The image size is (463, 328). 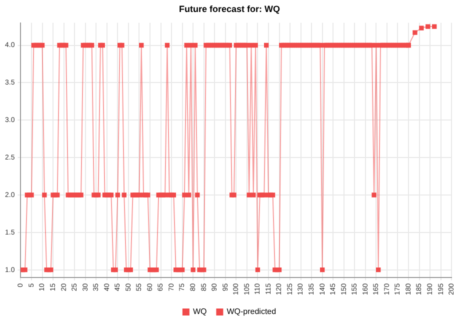 I want to click on legend-label: WQ-predicted, so click(x=251, y=311).